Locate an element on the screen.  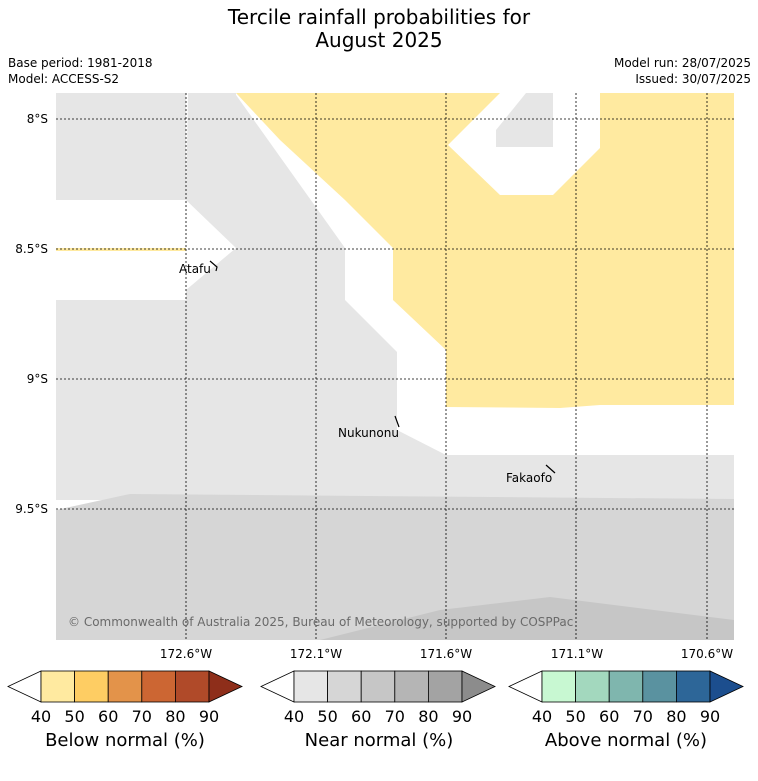
above-normal-colorbar-tick-label: 80 is located at coordinates (676, 716).